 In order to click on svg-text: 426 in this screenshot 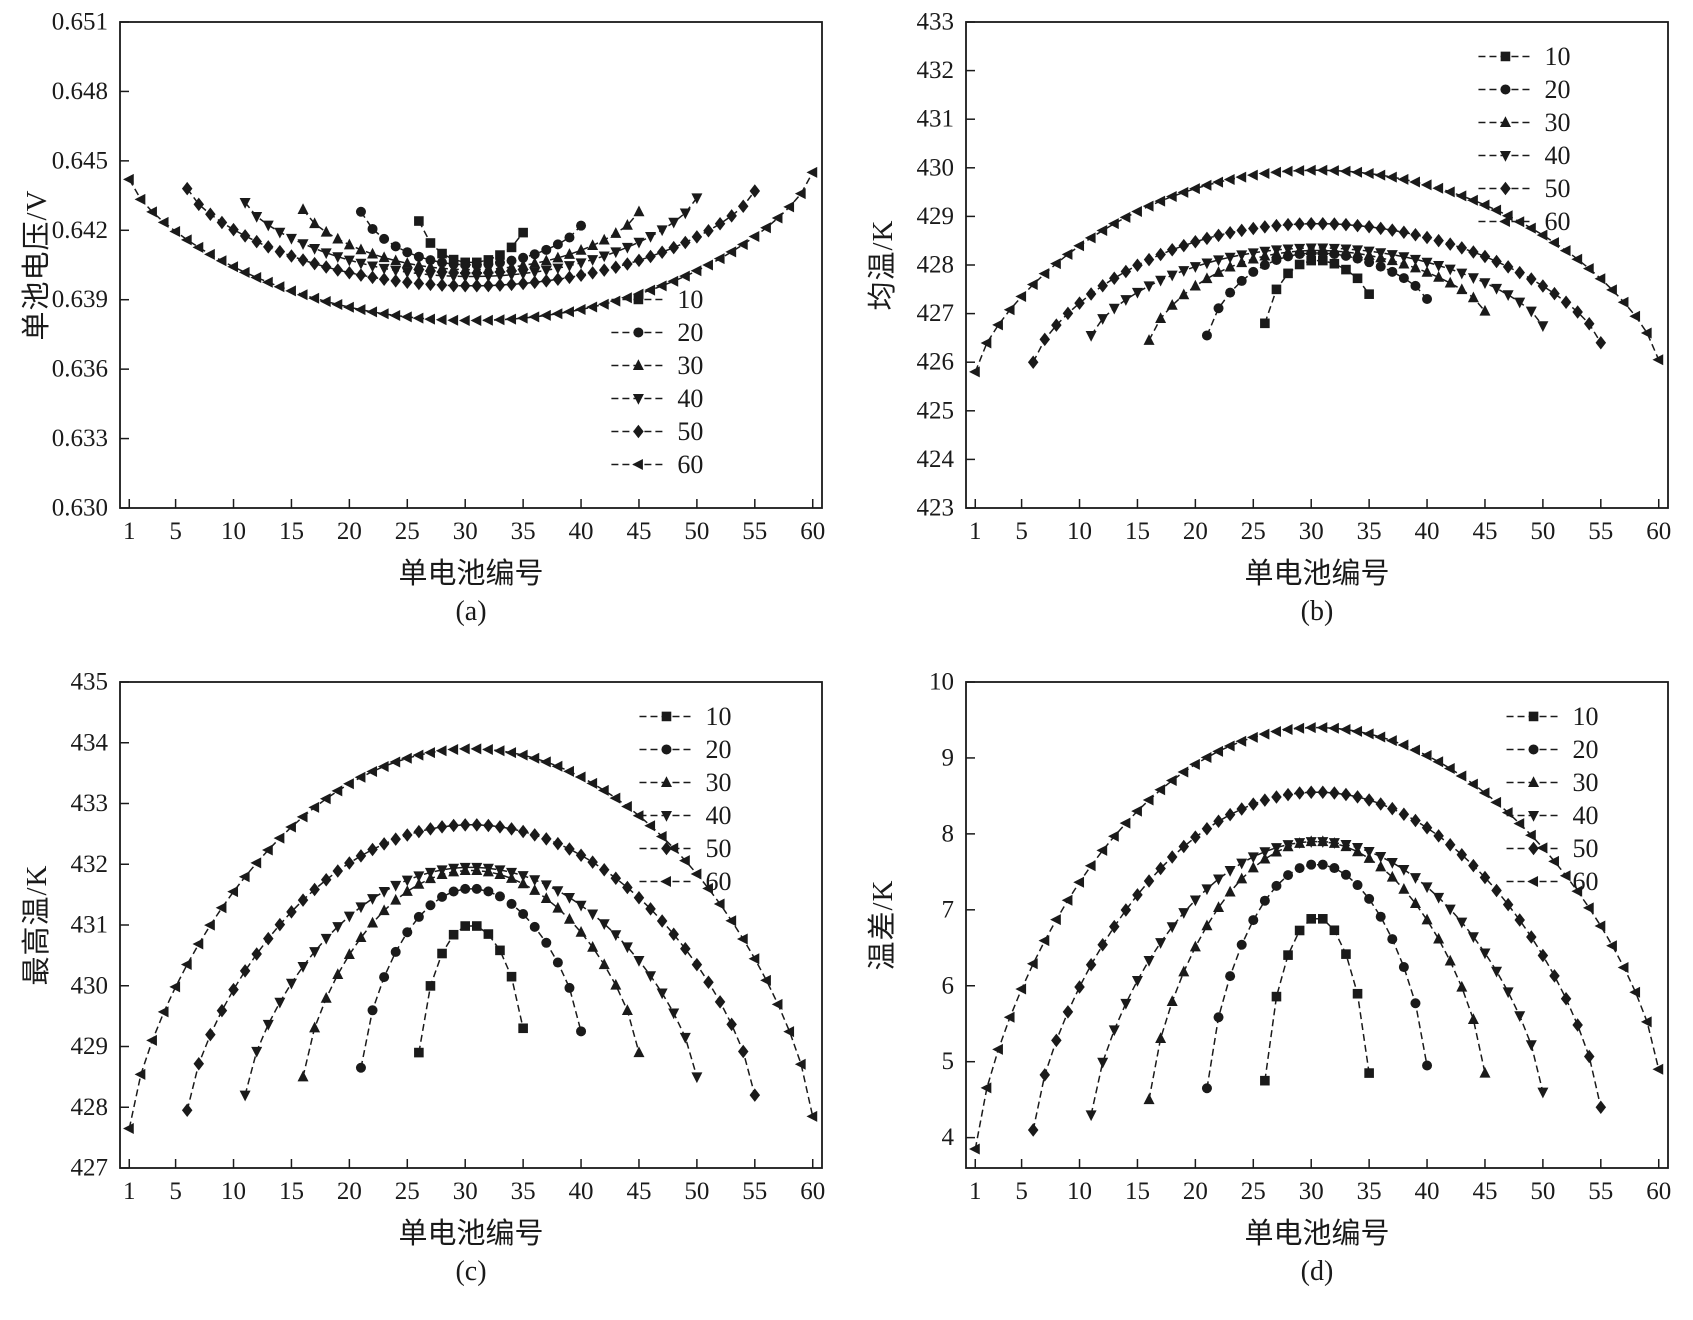, I will do `click(936, 362)`.